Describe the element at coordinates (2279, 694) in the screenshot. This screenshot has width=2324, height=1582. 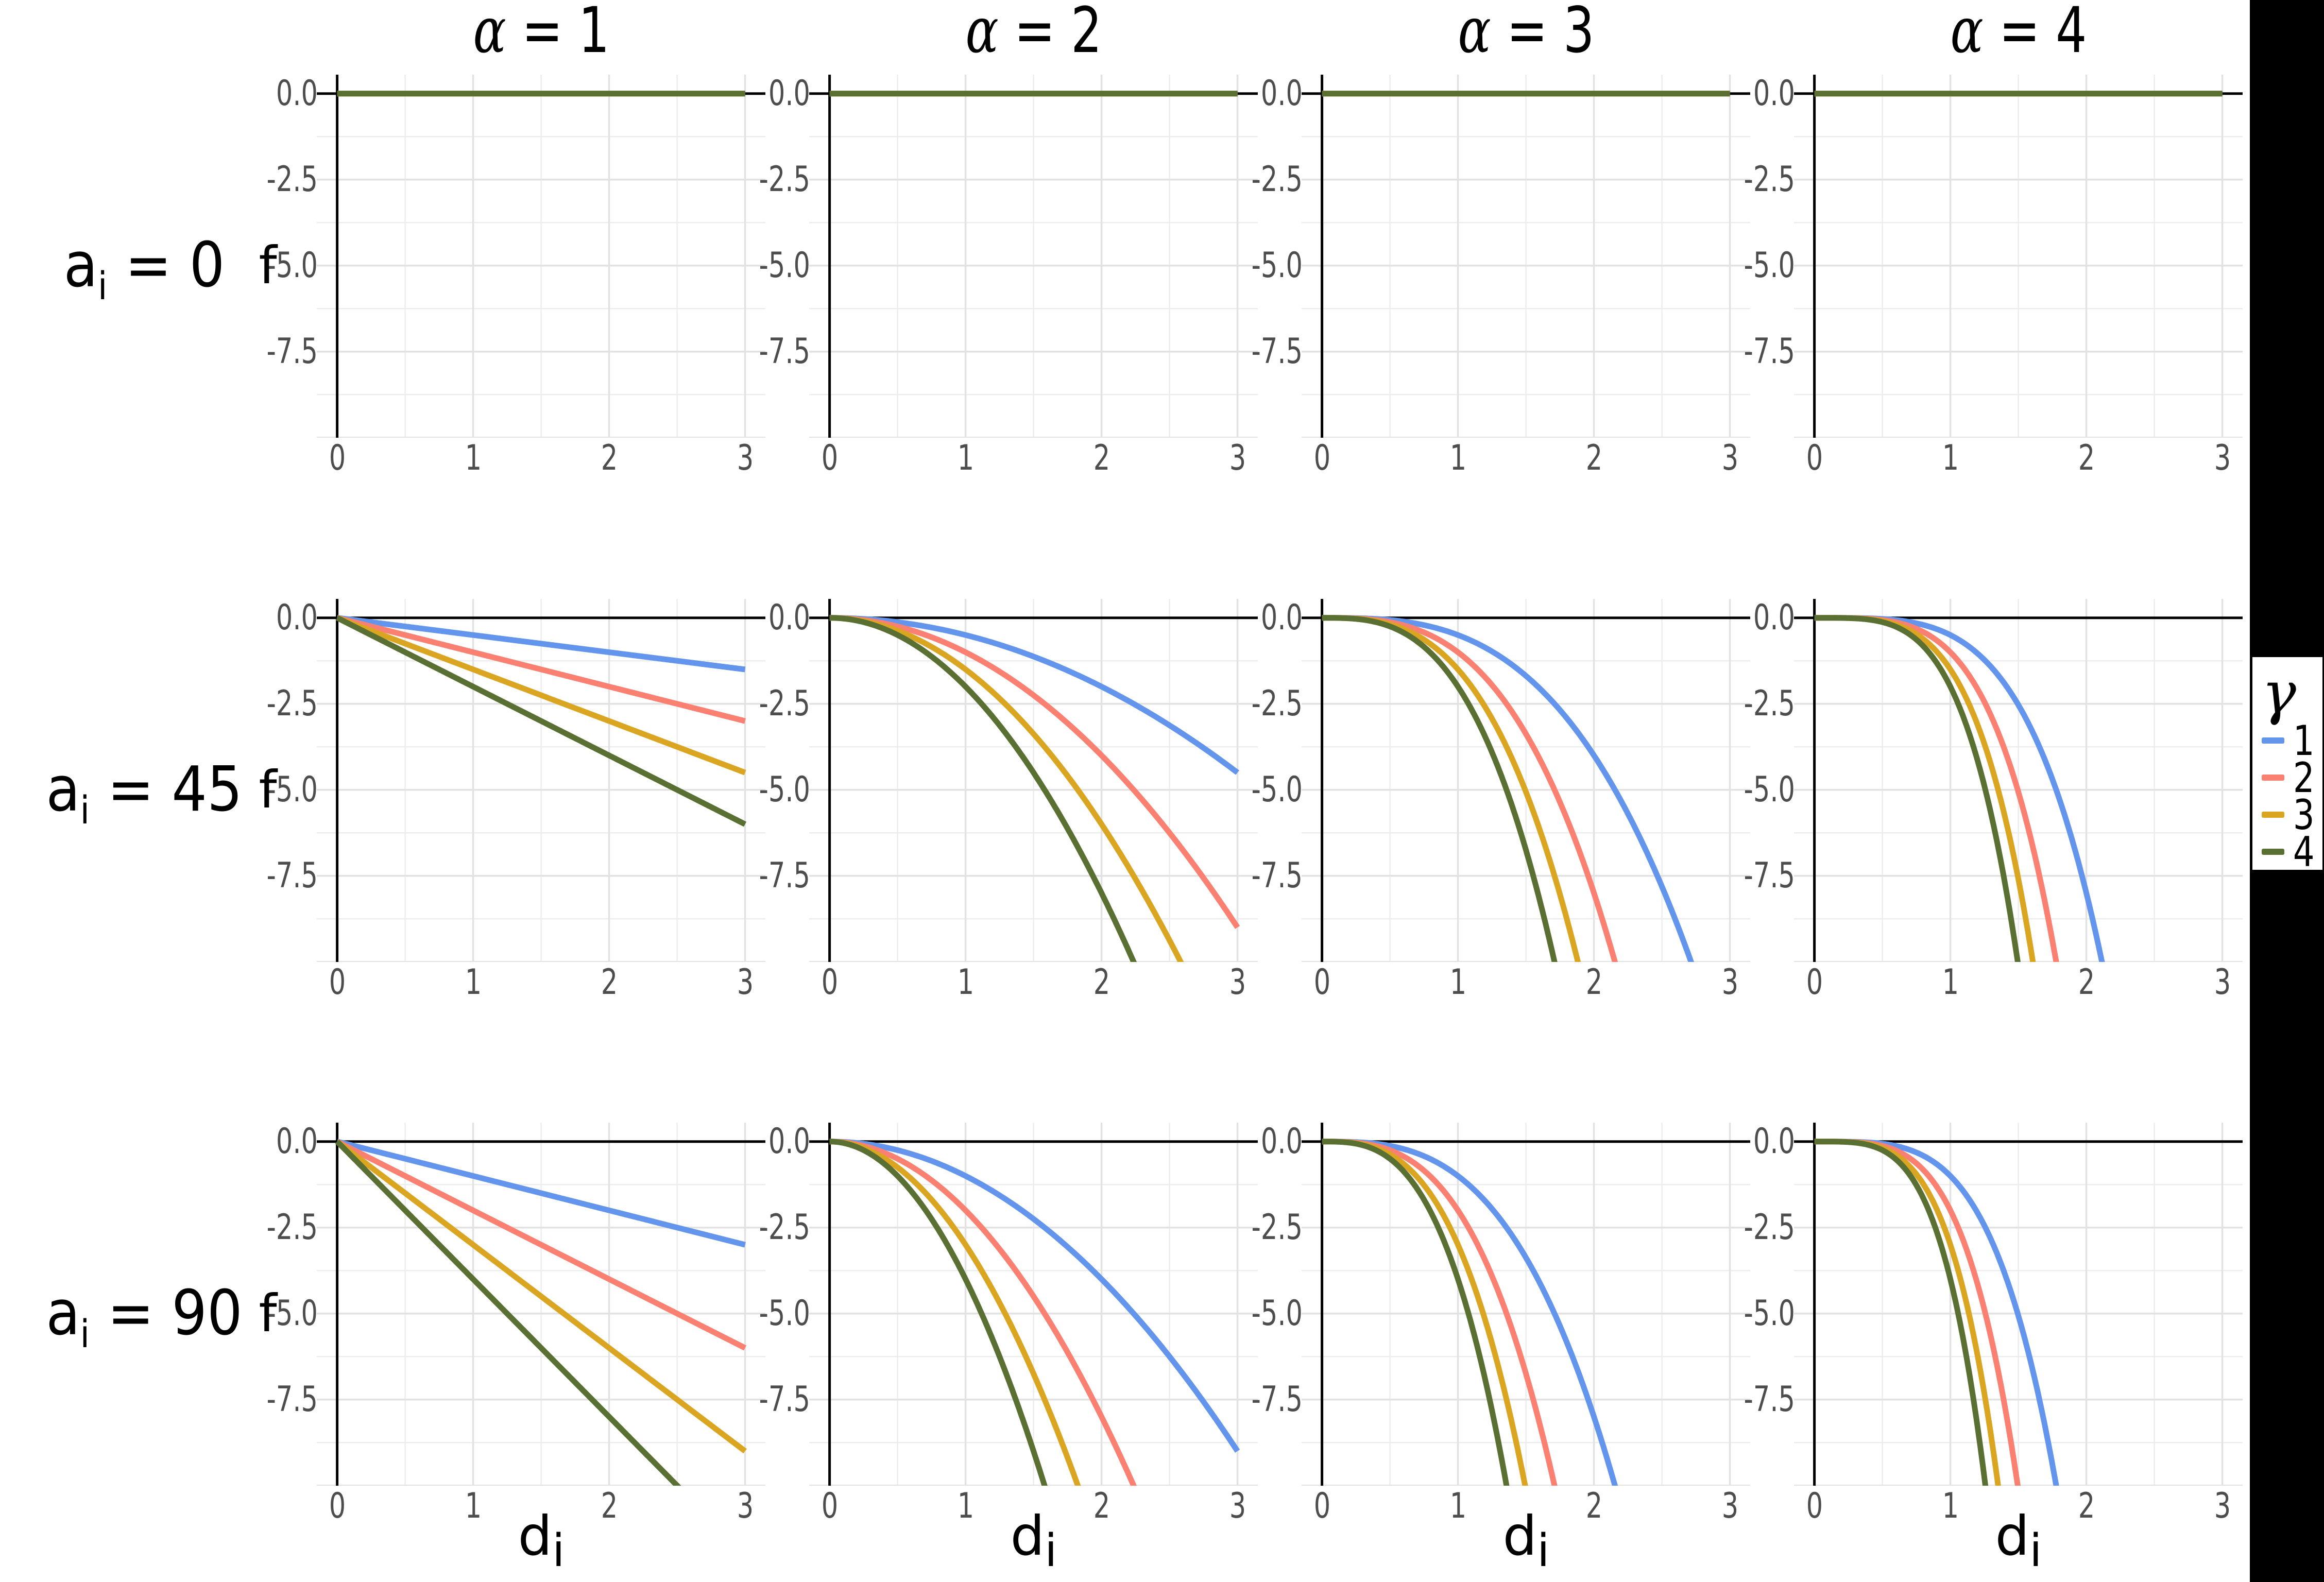
I see `legend-title: γ` at that location.